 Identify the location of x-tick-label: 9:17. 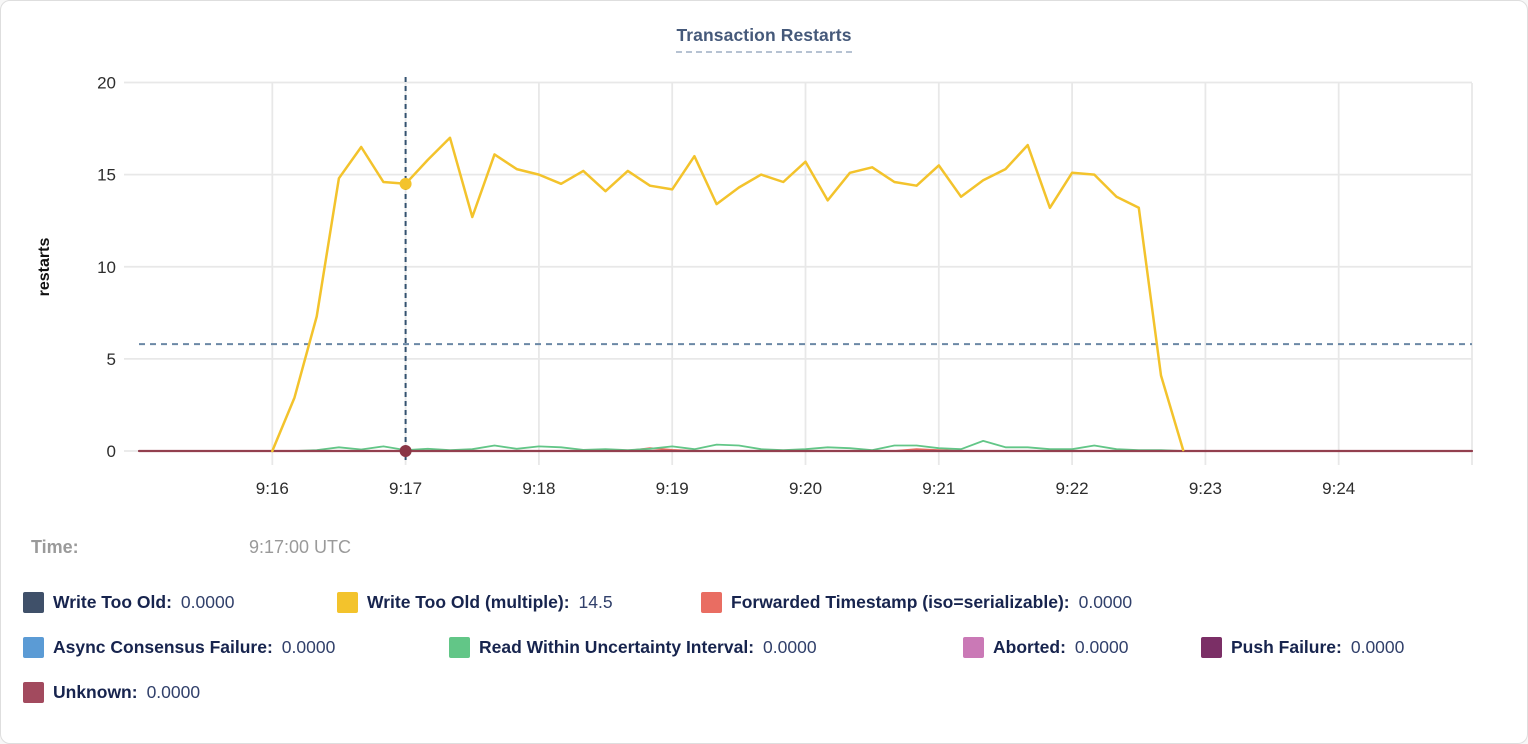
(405, 488).